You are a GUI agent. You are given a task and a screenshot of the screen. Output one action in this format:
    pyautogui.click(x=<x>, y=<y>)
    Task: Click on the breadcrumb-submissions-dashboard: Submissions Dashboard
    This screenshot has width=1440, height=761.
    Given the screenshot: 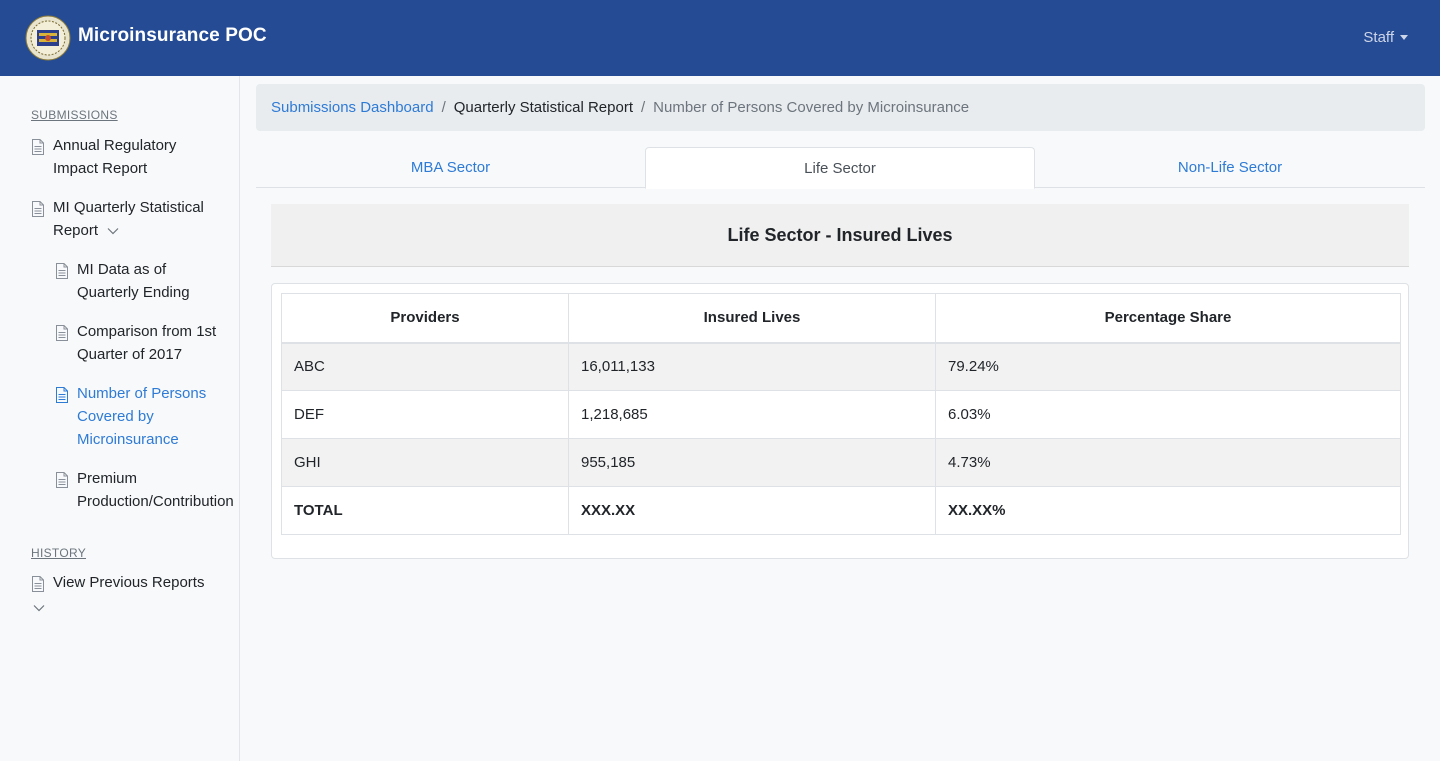 What is the action you would take?
    pyautogui.click(x=352, y=107)
    